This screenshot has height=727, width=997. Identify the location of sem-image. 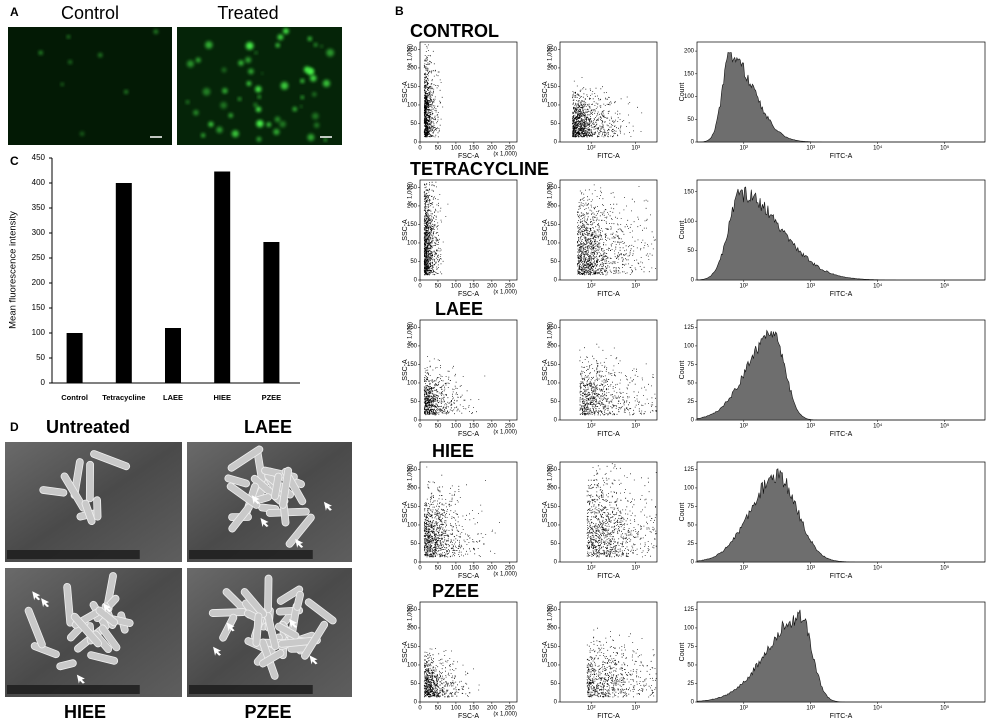
(269, 502).